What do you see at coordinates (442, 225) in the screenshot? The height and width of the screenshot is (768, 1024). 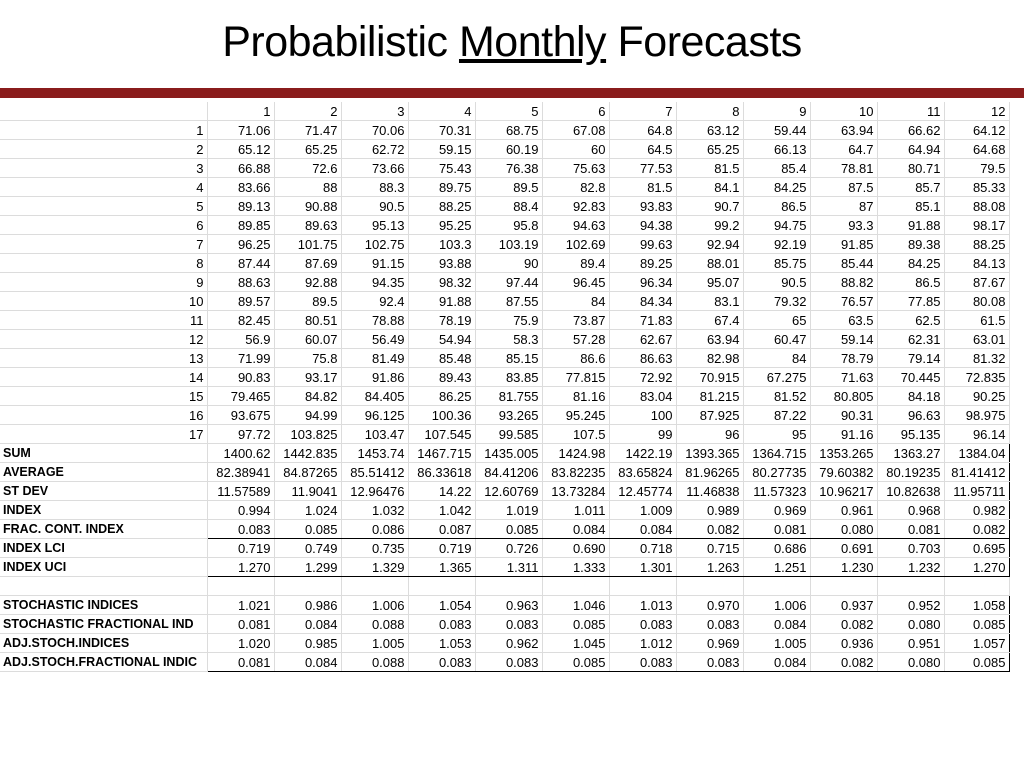 I see `table-cell: 95.25` at bounding box center [442, 225].